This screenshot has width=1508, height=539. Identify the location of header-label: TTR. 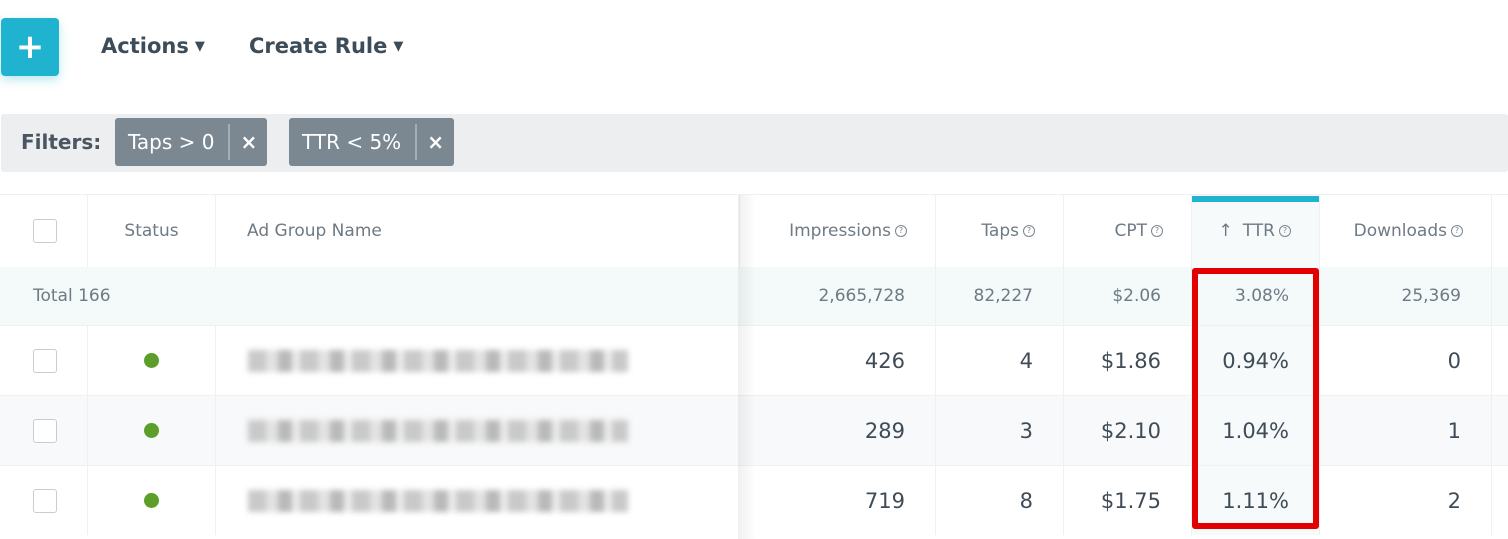
(1258, 231).